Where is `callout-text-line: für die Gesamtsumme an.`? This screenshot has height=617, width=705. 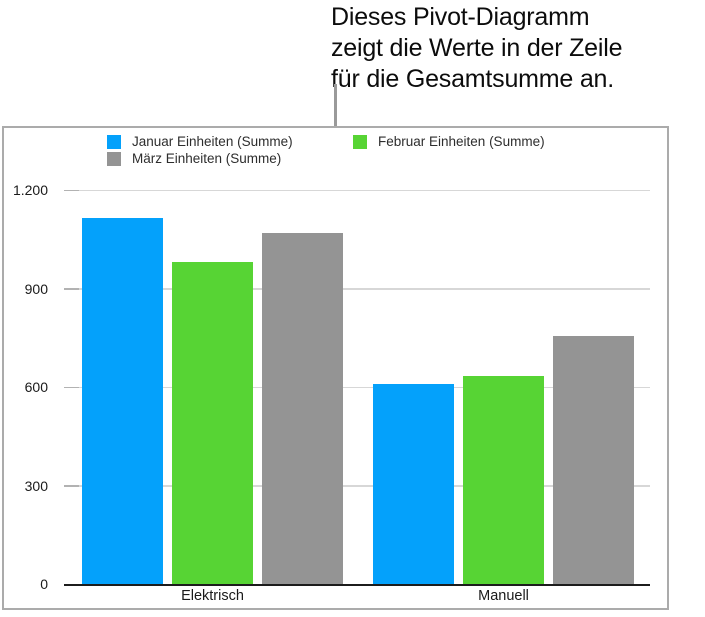
callout-text-line: für die Gesamtsumme an. is located at coordinates (473, 79).